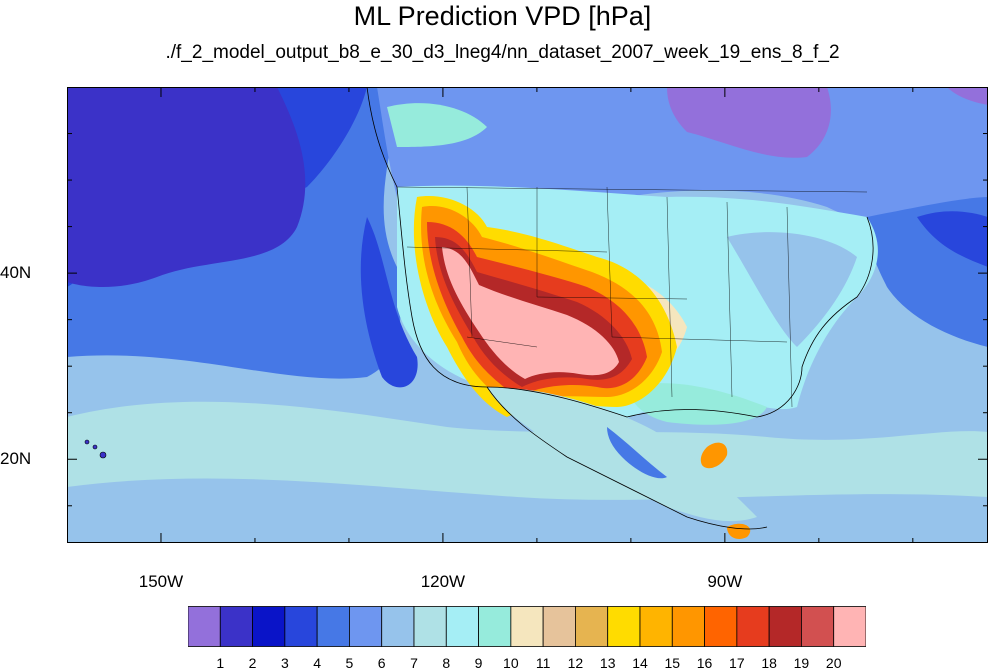 This screenshot has width=1005, height=672. Describe the element at coordinates (607, 663) in the screenshot. I see `colorbar-label: 13` at that location.